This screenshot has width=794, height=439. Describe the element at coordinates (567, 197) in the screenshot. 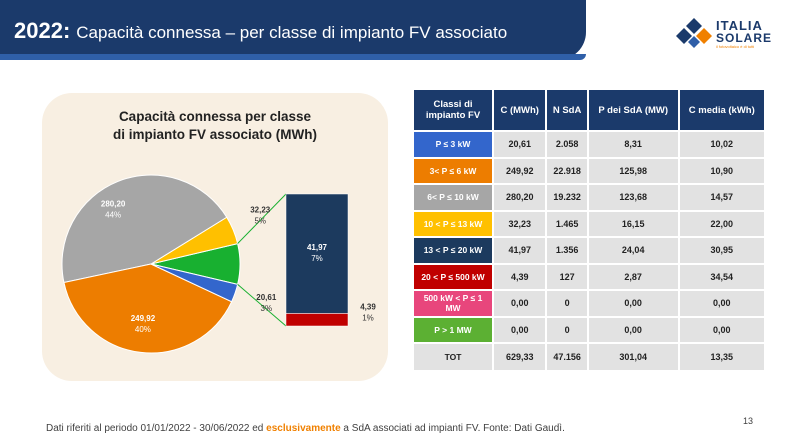

I see `table-cell-n: 19.232` at that location.